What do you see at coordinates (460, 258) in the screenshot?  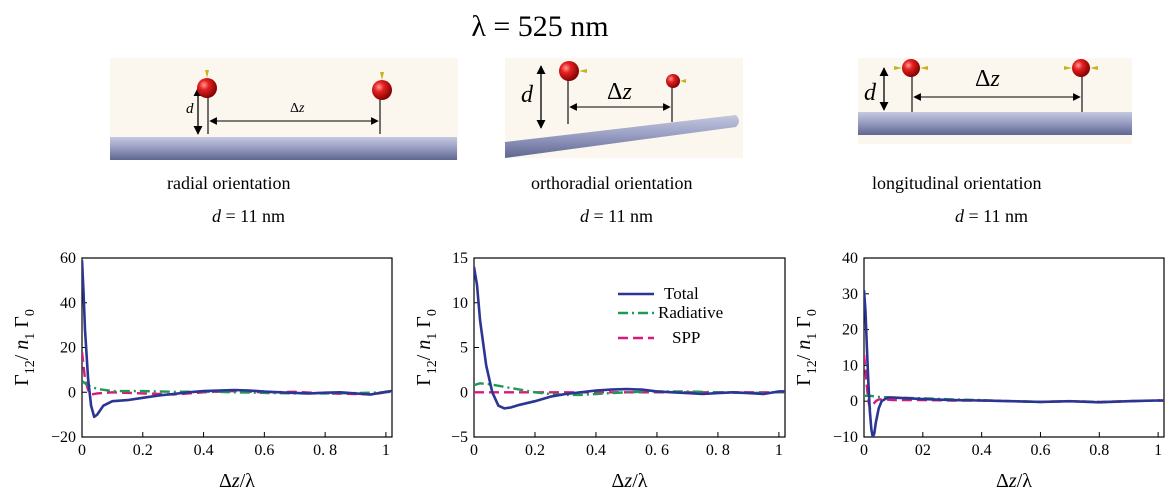 I see `y-tick-label: 15` at bounding box center [460, 258].